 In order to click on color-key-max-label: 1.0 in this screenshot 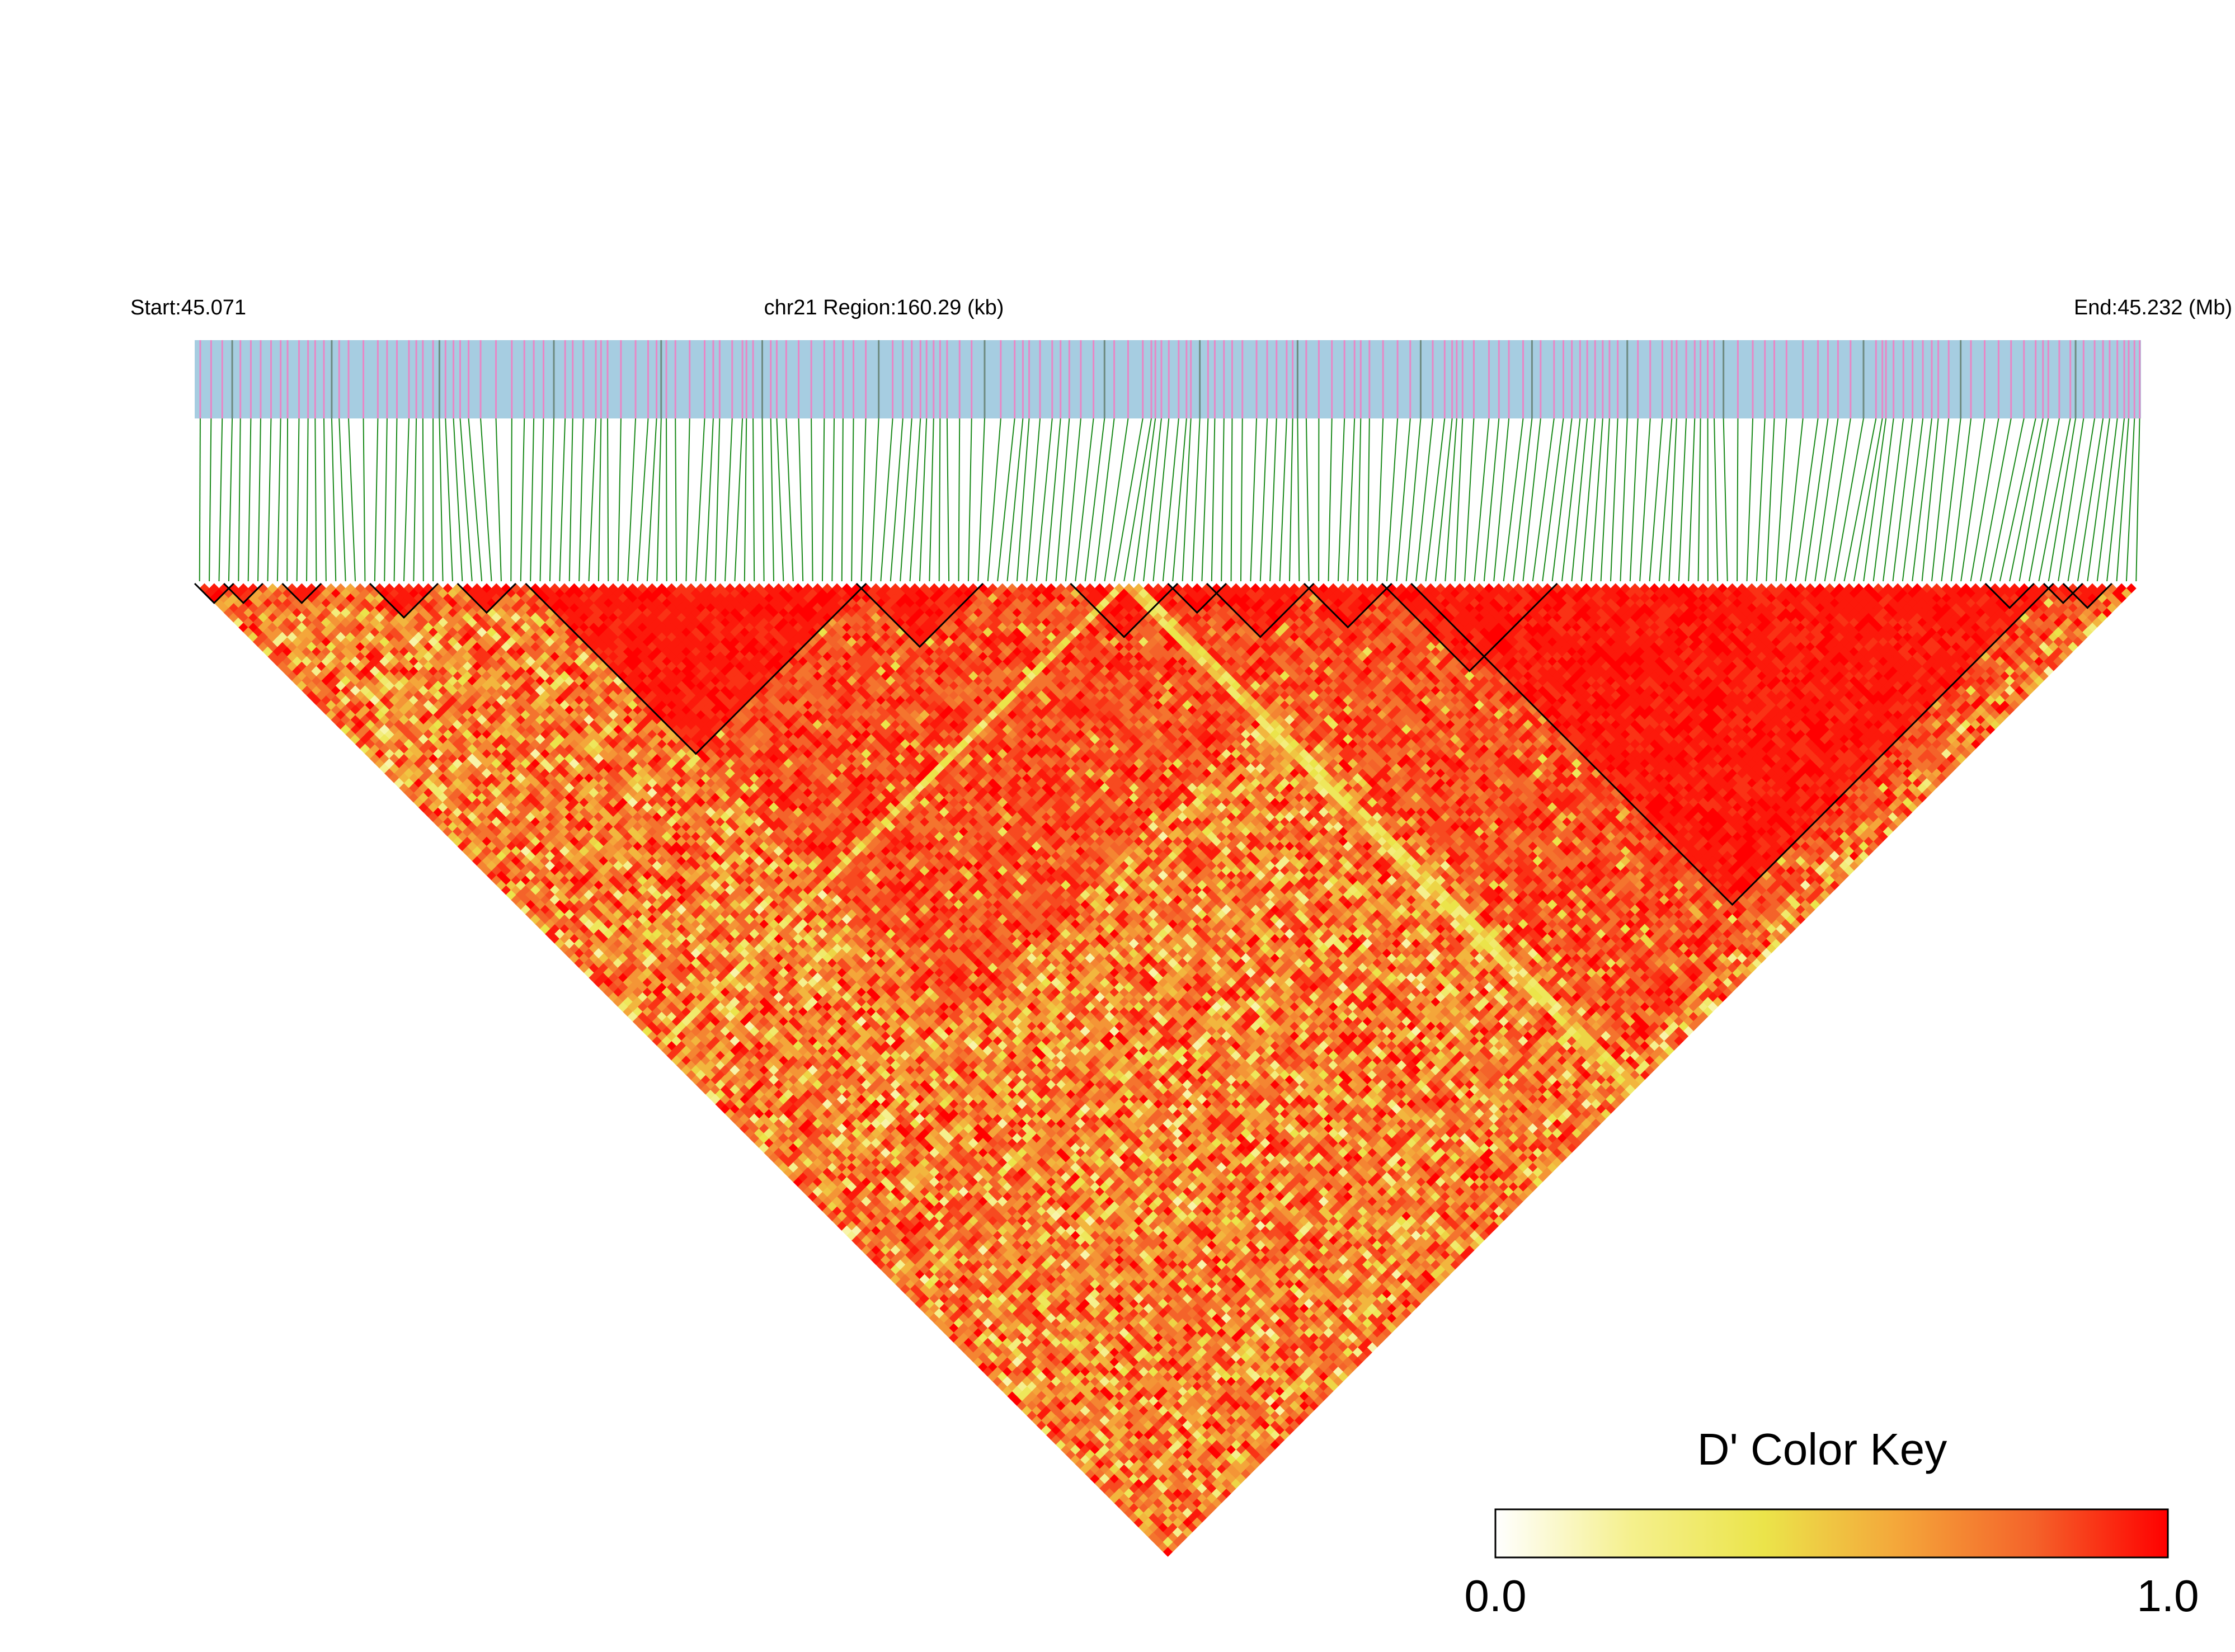, I will do `click(2168, 1596)`.